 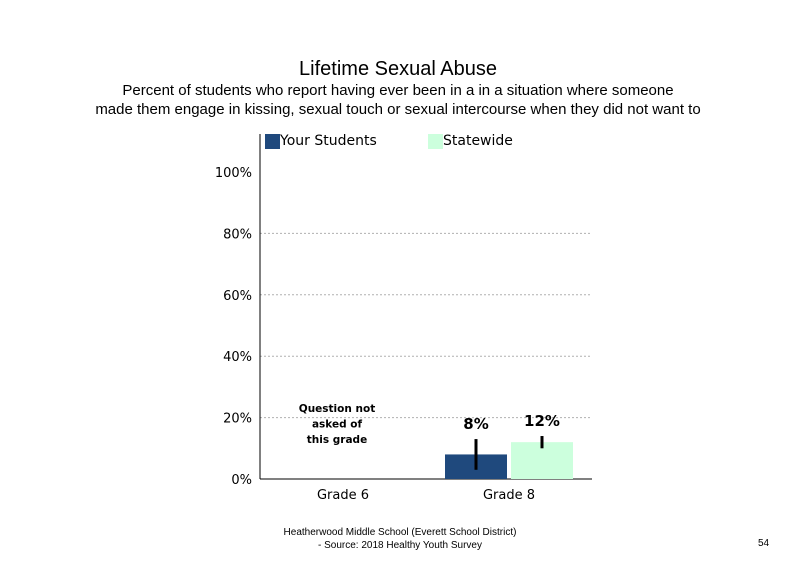 What do you see at coordinates (764, 543) in the screenshot?
I see `page-number: 54` at bounding box center [764, 543].